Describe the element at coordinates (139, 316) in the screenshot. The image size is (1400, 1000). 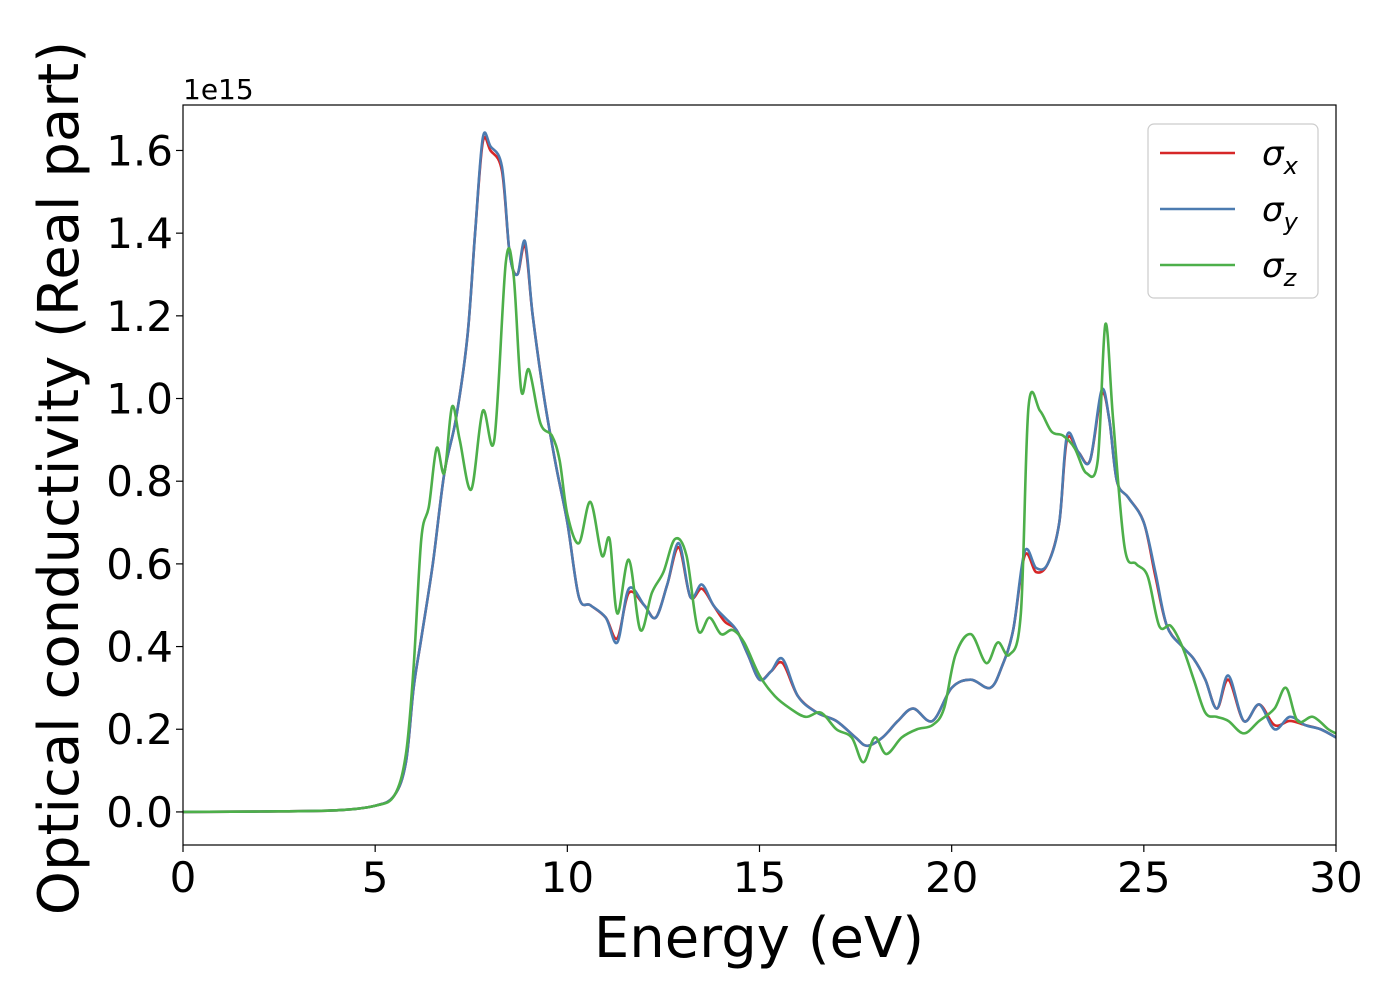
I see `y-tick-label: 1.2` at that location.